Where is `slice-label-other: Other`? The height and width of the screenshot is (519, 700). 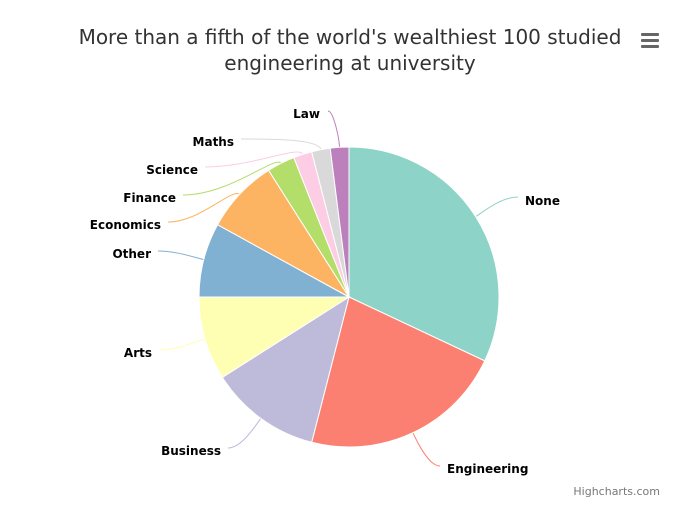
slice-label-other: Other is located at coordinates (131, 254).